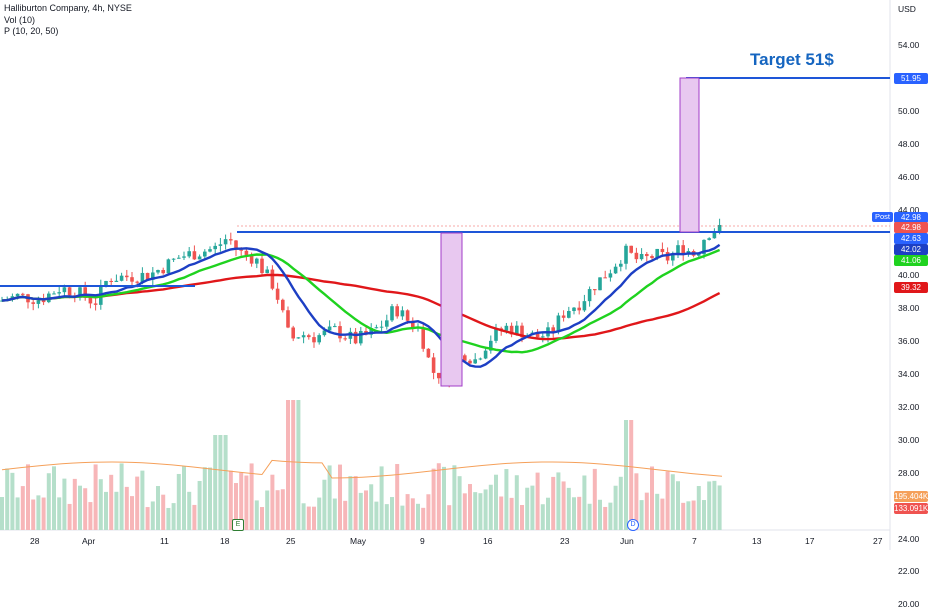 The width and height of the screenshot is (932, 609). What do you see at coordinates (909, 110) in the screenshot?
I see `price-tick-label: 50.00` at bounding box center [909, 110].